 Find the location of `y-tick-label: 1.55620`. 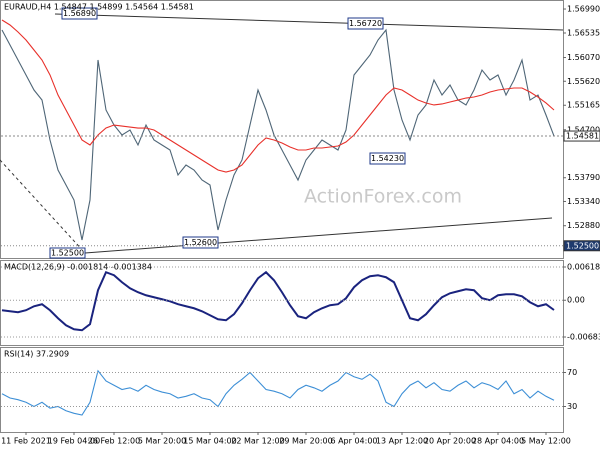

y-tick-label: 1.55620 is located at coordinates (583, 81).